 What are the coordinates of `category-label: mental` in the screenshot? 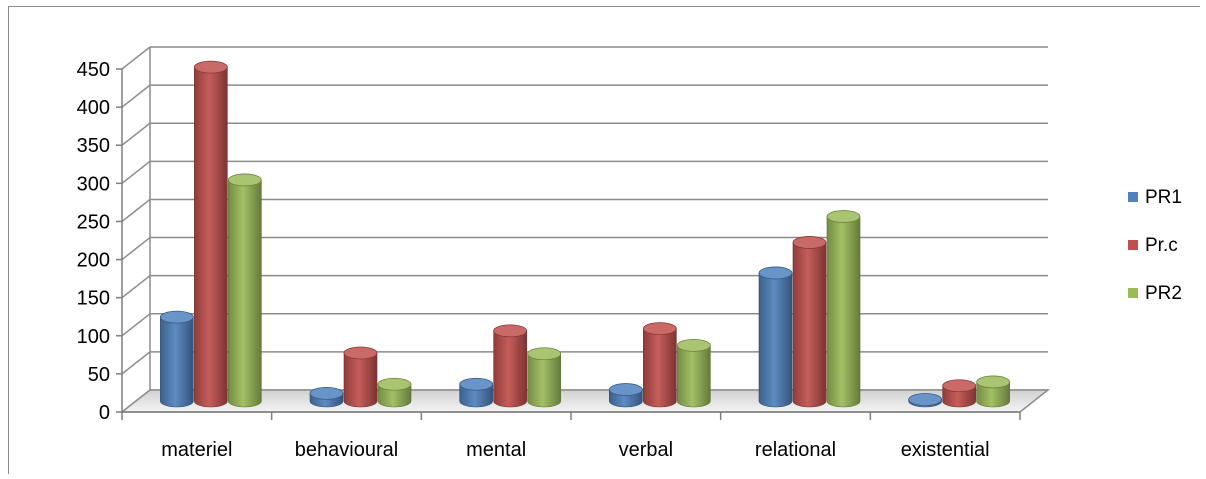 It's located at (496, 450).